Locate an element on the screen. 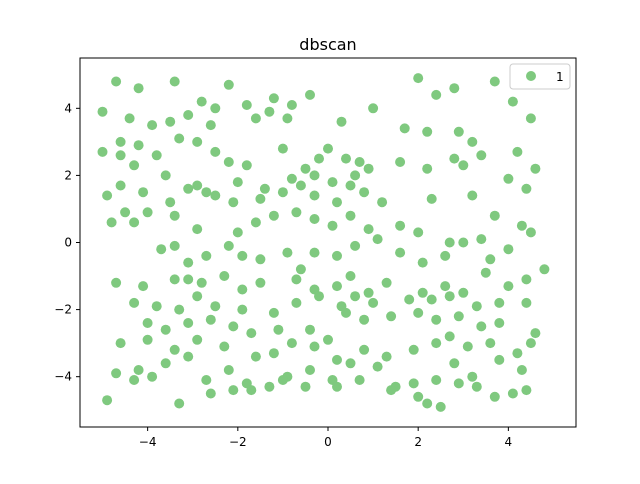 This screenshot has width=640, height=484. y-tick-label: −4 is located at coordinates (63, 377).